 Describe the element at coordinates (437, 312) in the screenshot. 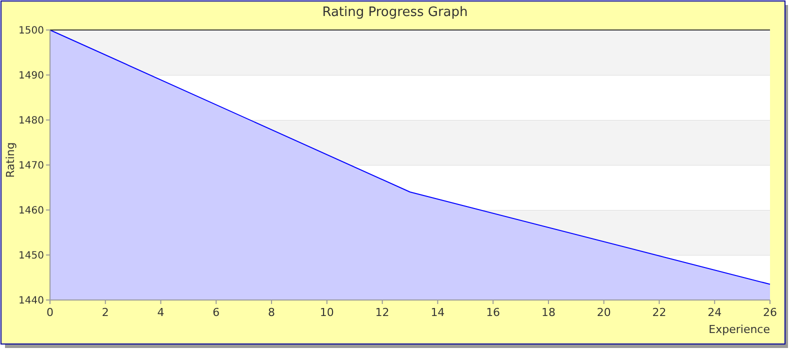

I see `x-tick-label: 14` at that location.